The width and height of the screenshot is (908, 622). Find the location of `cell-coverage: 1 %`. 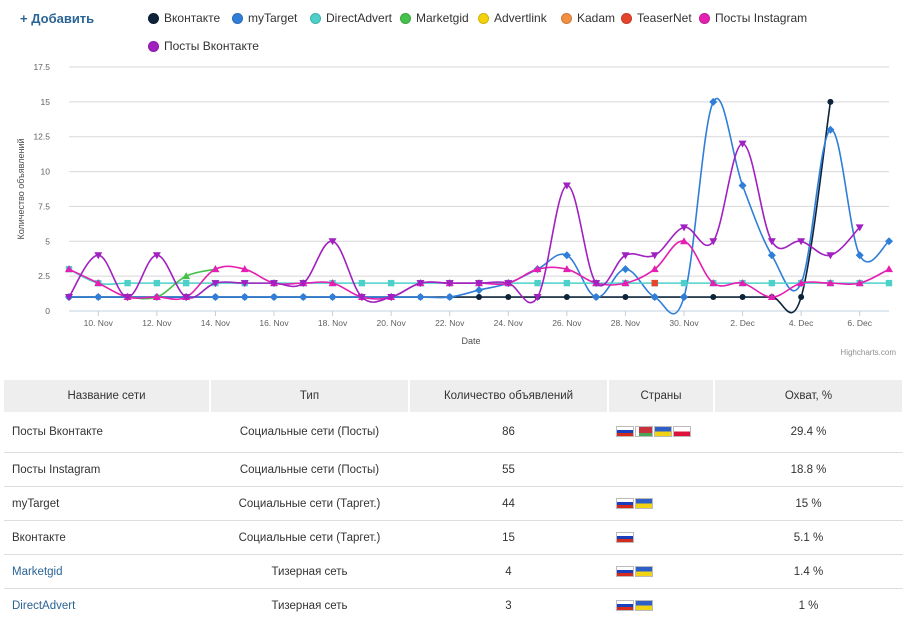

cell-coverage: 1 % is located at coordinates (808, 605).